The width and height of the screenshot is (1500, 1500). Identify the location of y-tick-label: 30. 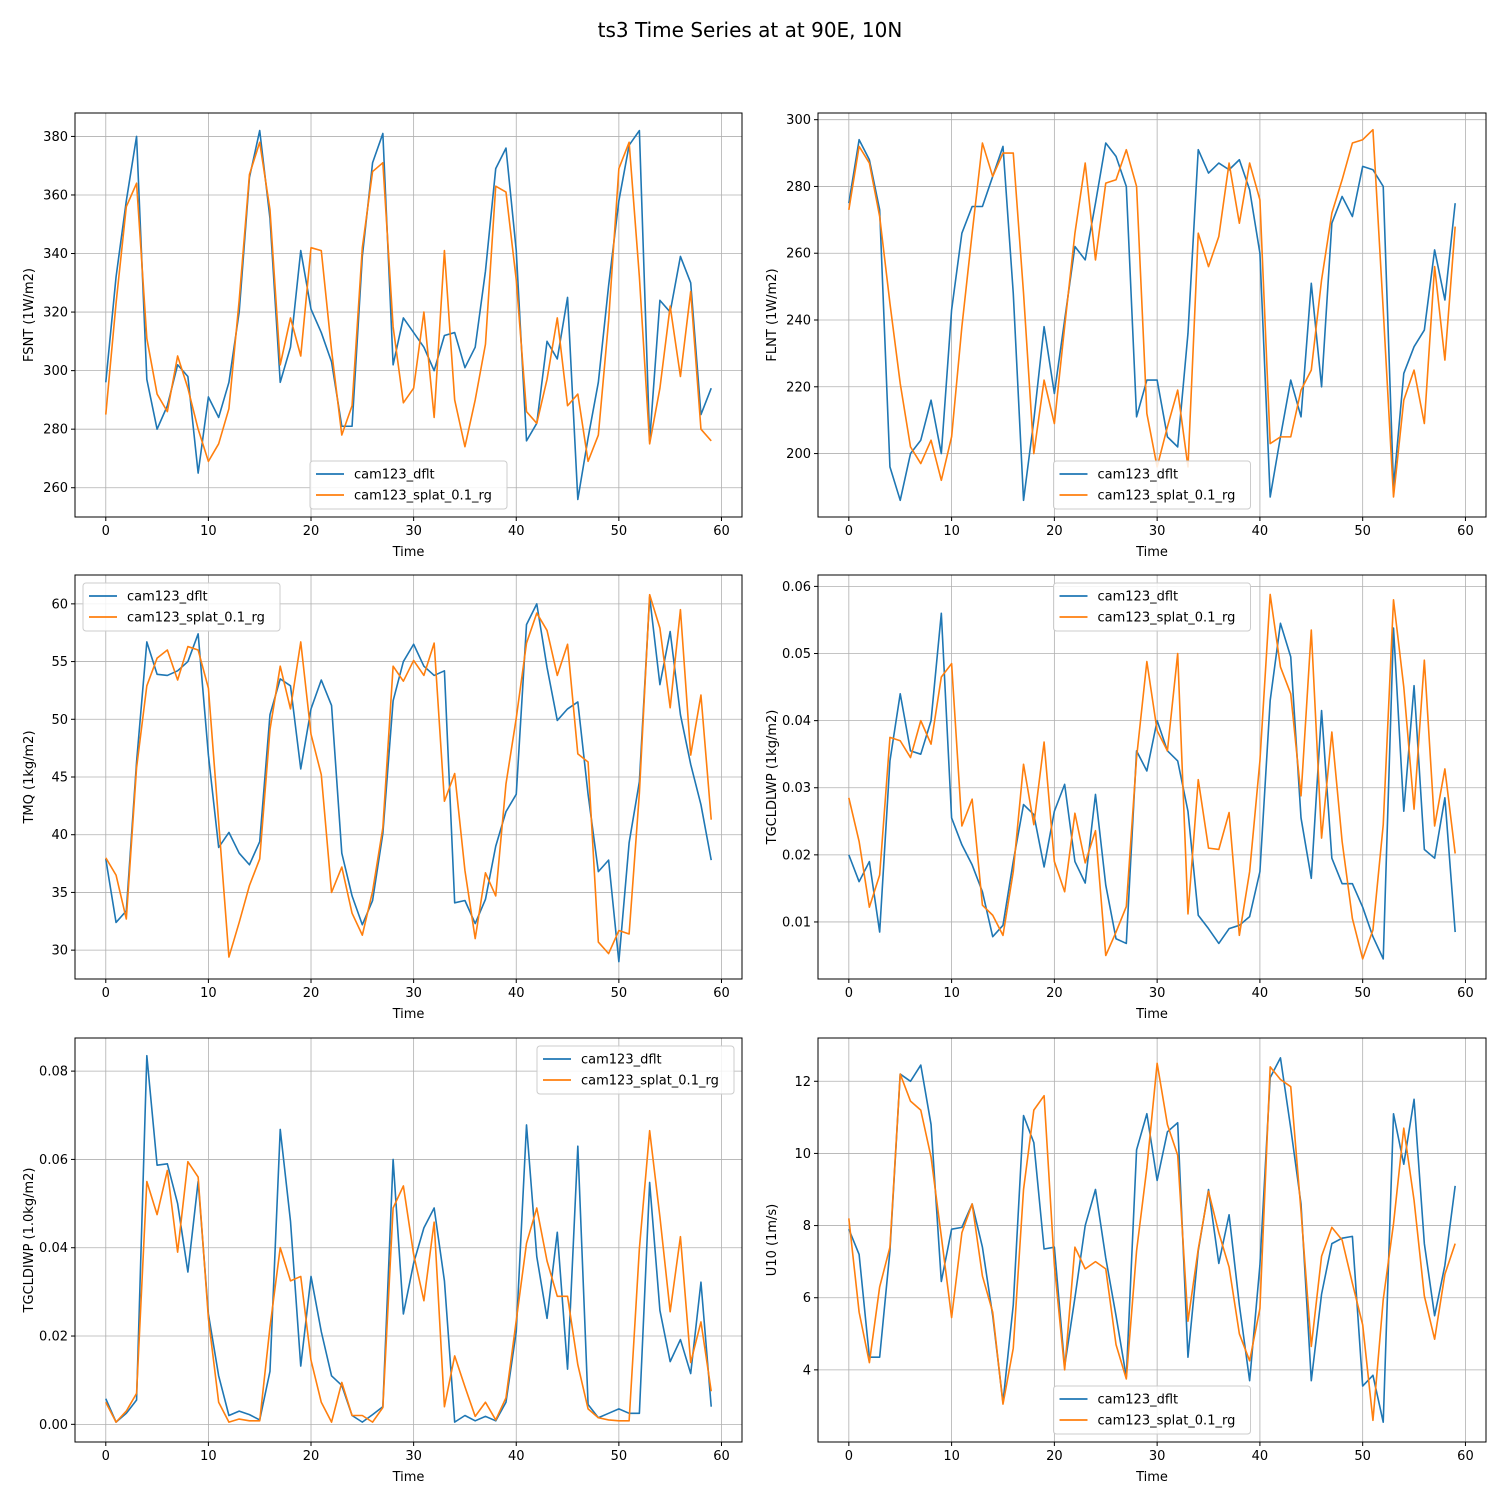
(59, 951).